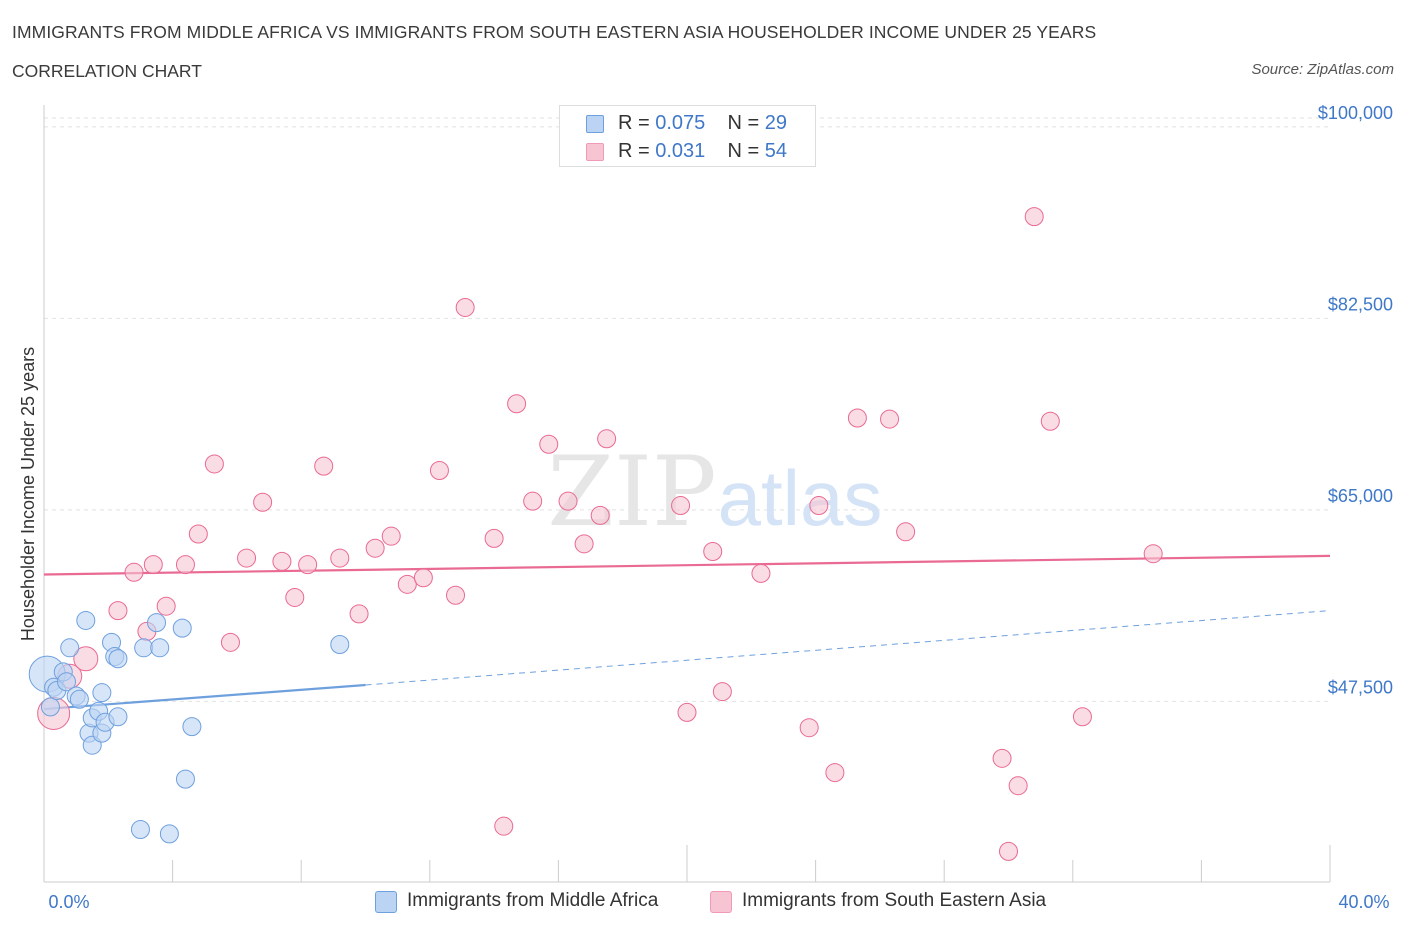  What do you see at coordinates (687, 863) in the screenshot?
I see `x-ticks` at bounding box center [687, 863].